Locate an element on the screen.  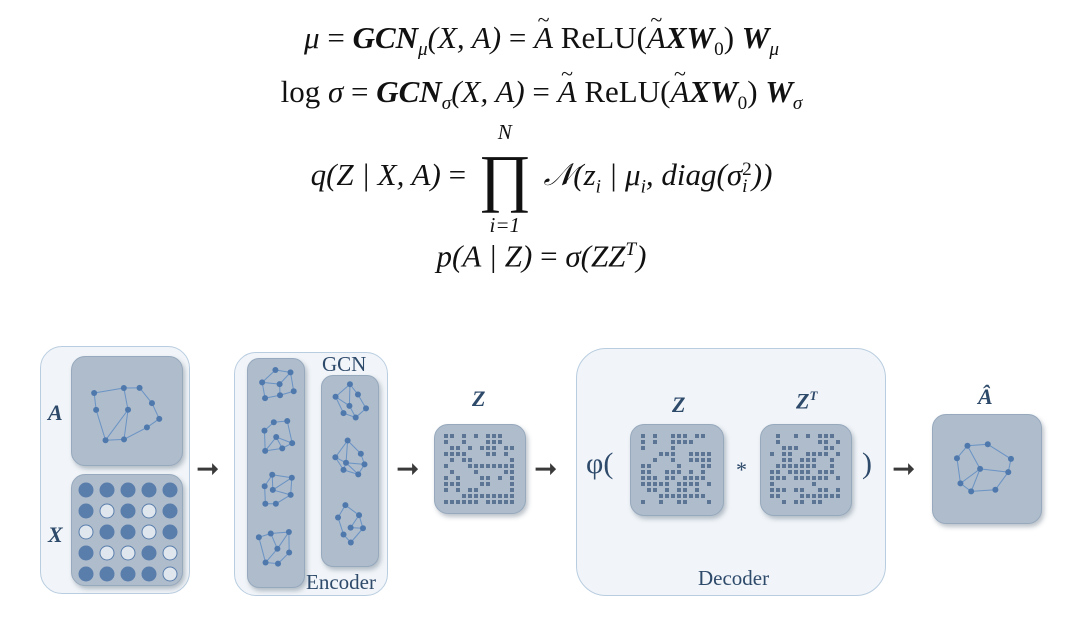
encoder-graph-0-edge is located at coordinates (268, 376).